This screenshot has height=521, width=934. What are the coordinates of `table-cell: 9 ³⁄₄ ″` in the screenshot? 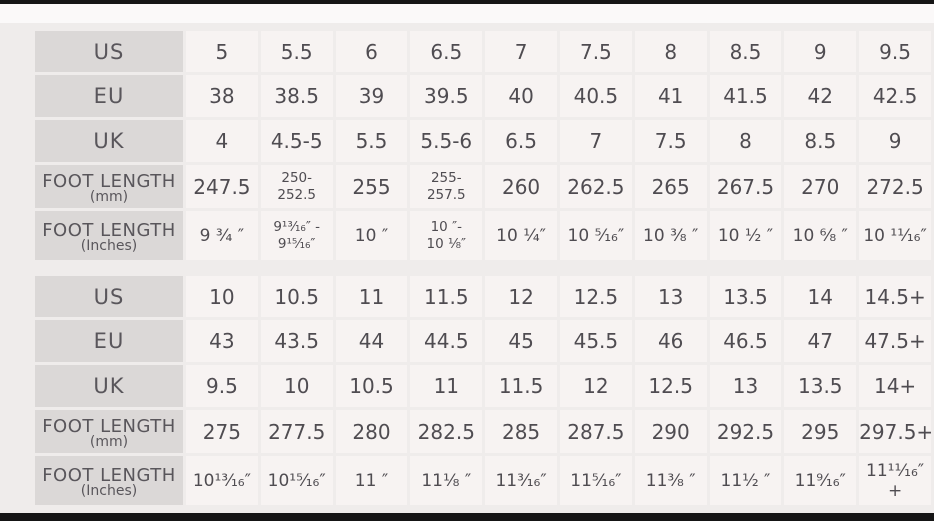 It's located at (222, 235).